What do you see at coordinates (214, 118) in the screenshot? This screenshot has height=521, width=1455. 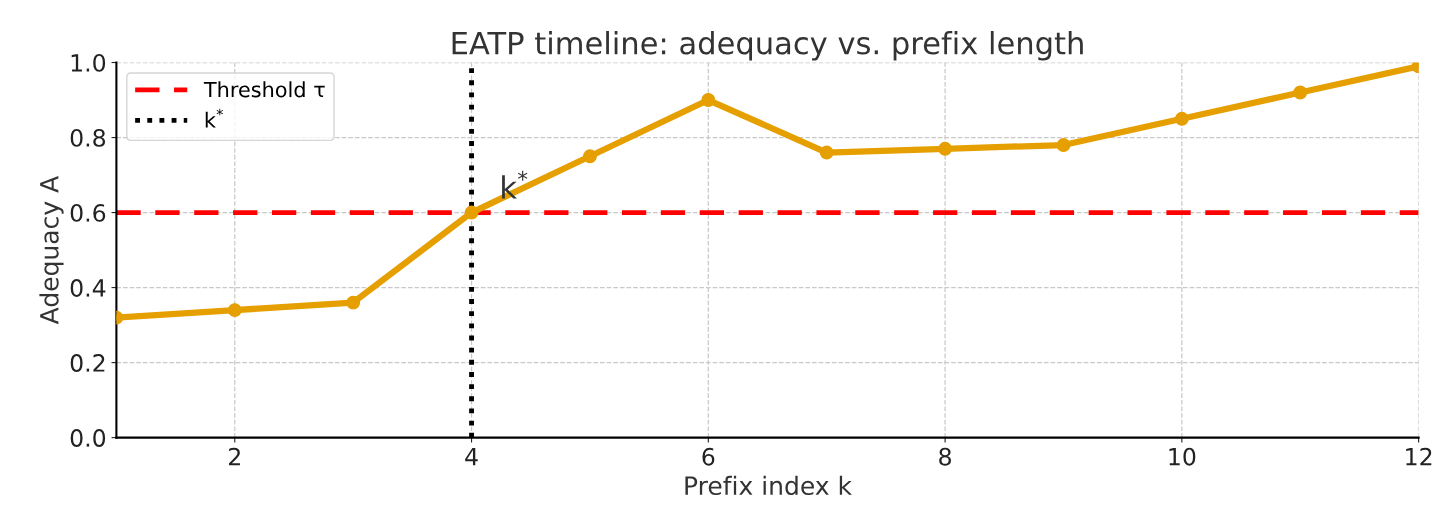 I see `ref-line-label: k$^{*}$` at bounding box center [214, 118].